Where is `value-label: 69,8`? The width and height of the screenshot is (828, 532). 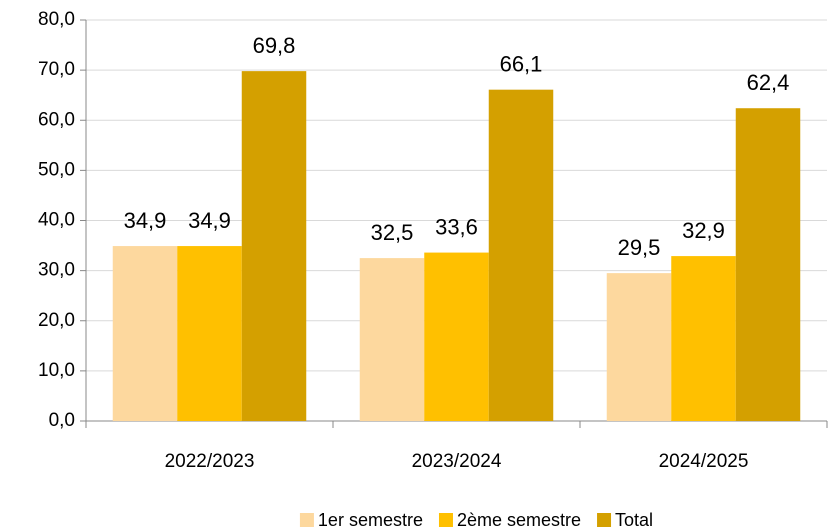 value-label: 69,8 is located at coordinates (274, 45).